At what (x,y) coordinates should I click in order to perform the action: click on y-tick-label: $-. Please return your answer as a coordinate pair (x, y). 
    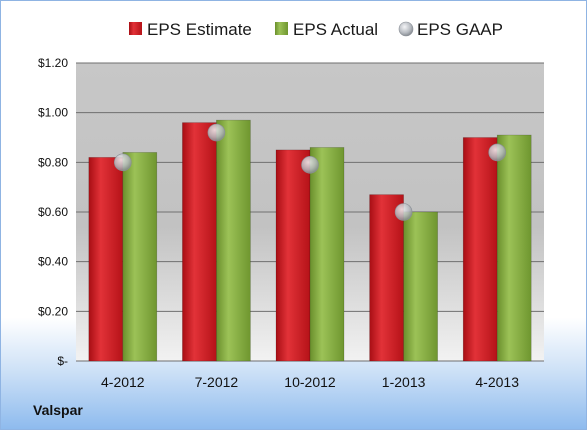
    Looking at the image, I should click on (62, 361).